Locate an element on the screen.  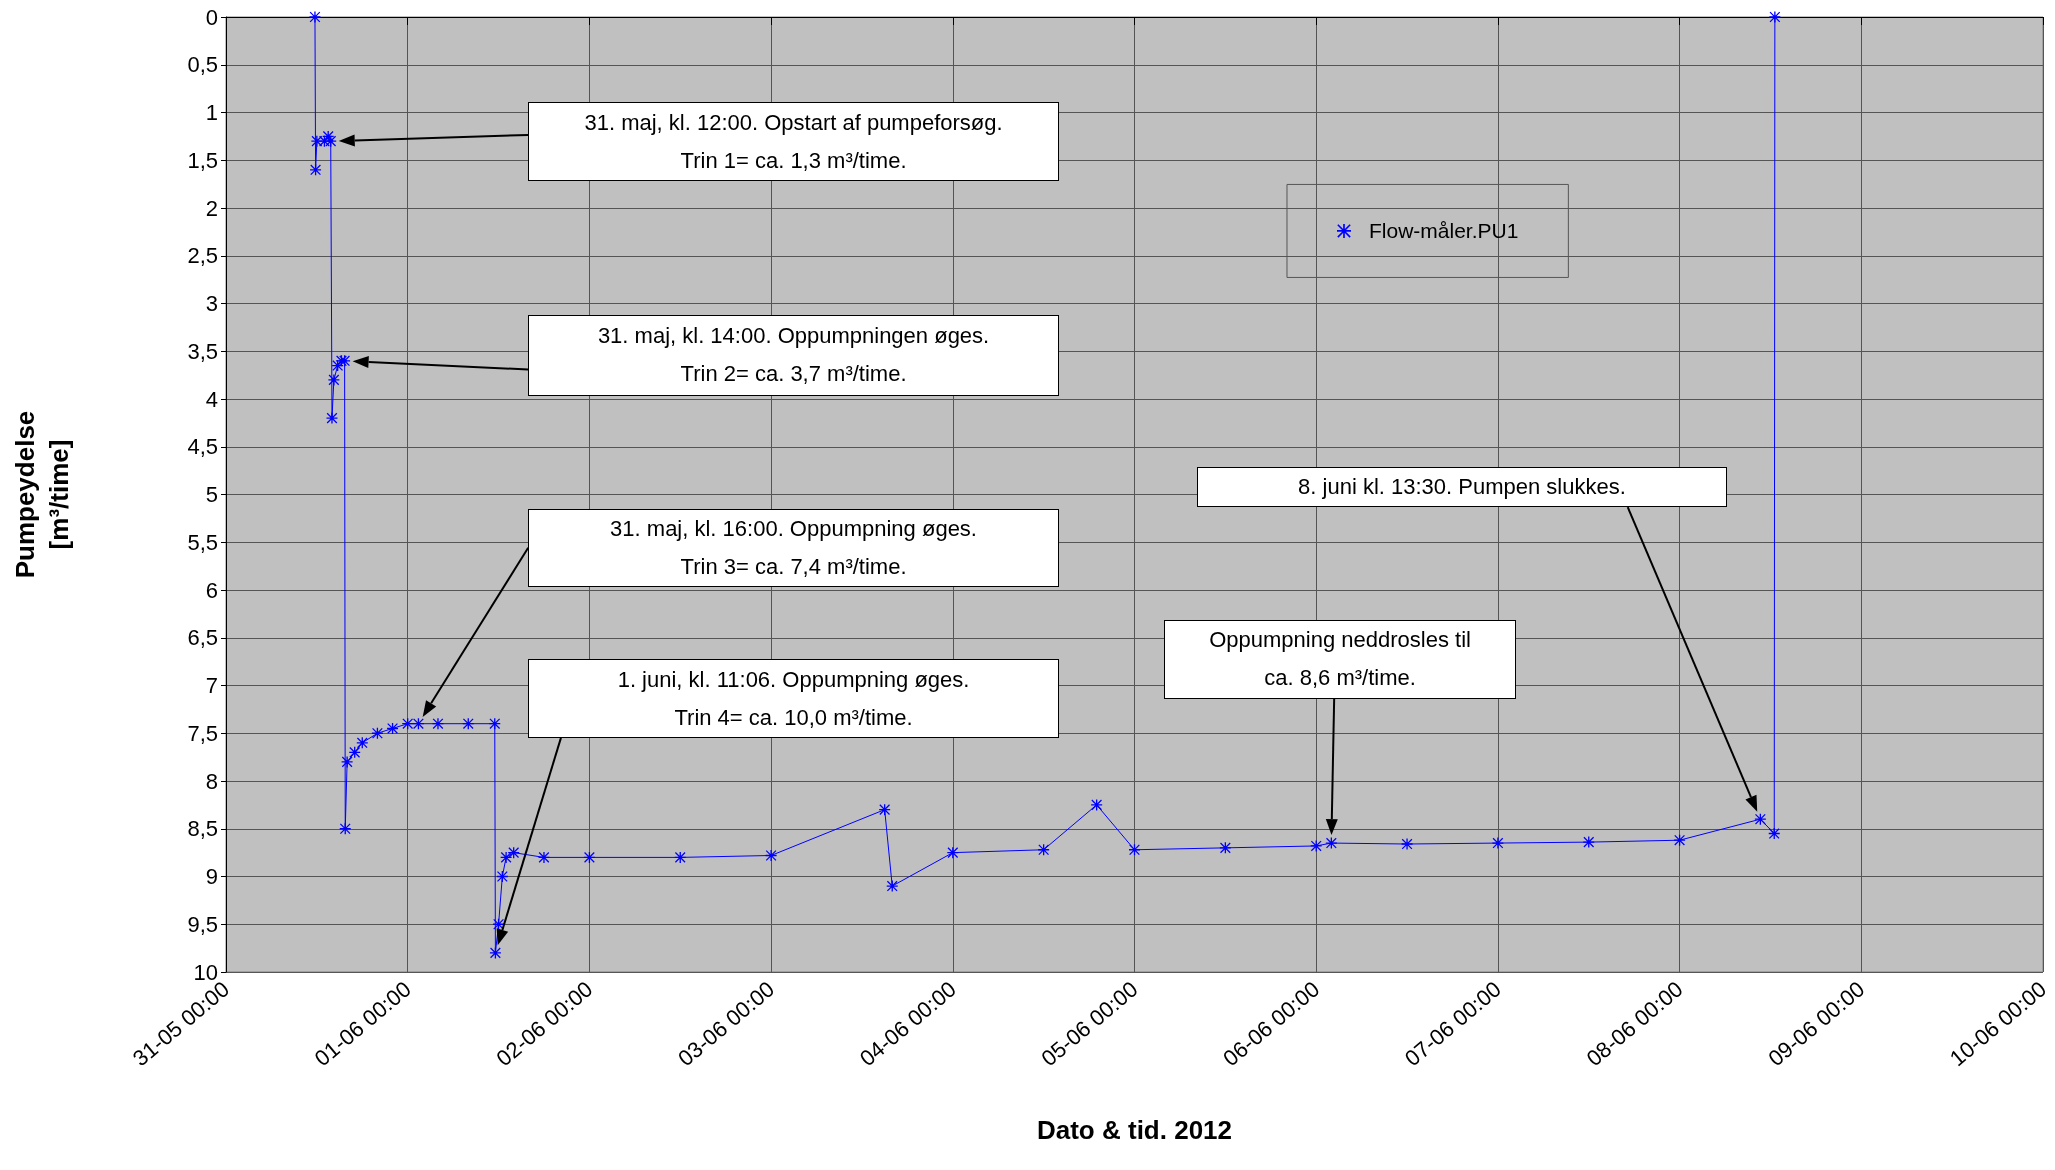
y-tick-label: 2,5 is located at coordinates (202, 256).